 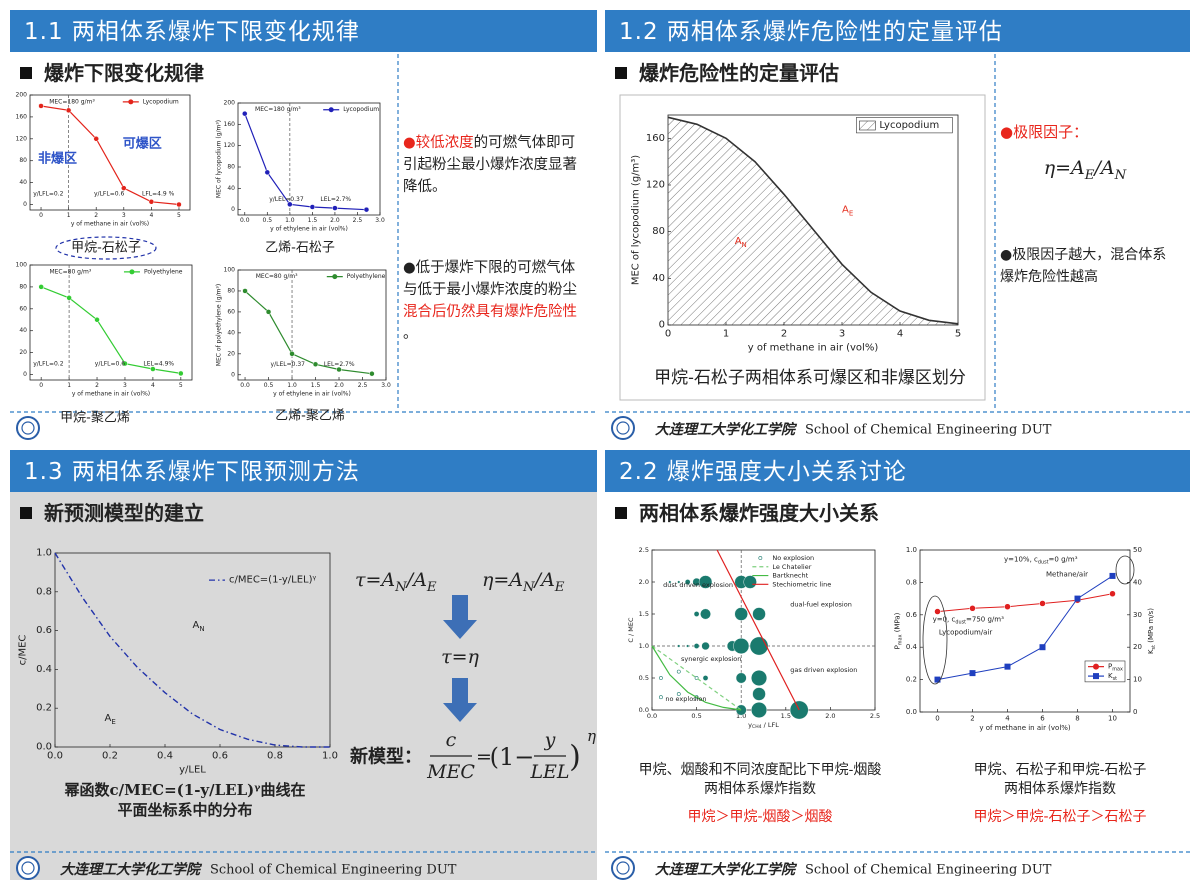 What do you see at coordinates (460, 617) in the screenshot?
I see `arrow` at bounding box center [460, 617].